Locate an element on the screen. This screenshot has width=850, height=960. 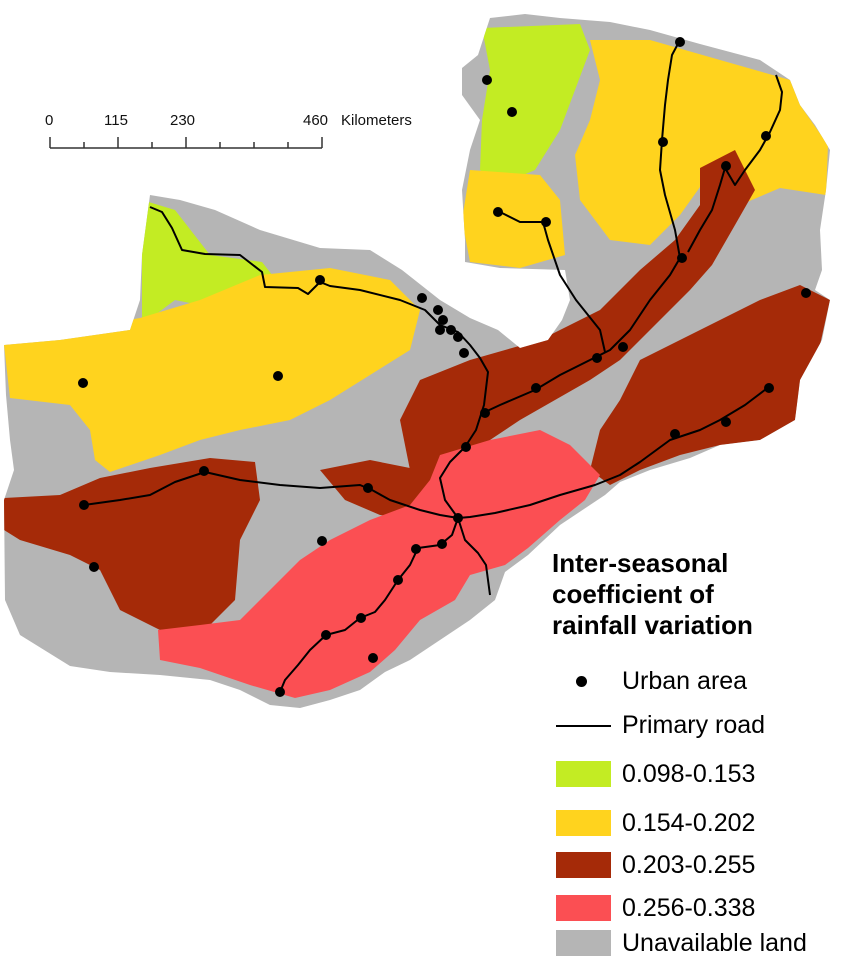
legend-label: Urban area is located at coordinates (685, 680).